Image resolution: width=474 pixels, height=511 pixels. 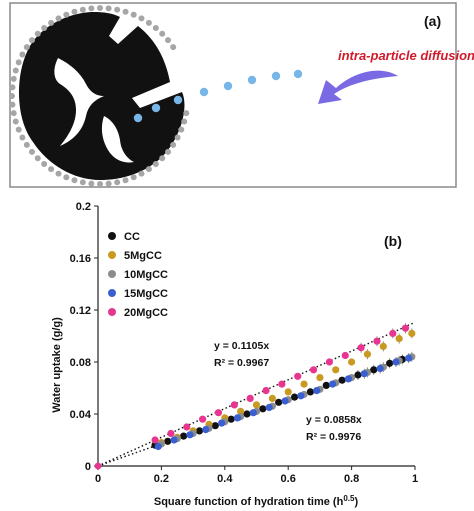 I want to click on y-tick-label: 0.16, so click(x=80, y=259).